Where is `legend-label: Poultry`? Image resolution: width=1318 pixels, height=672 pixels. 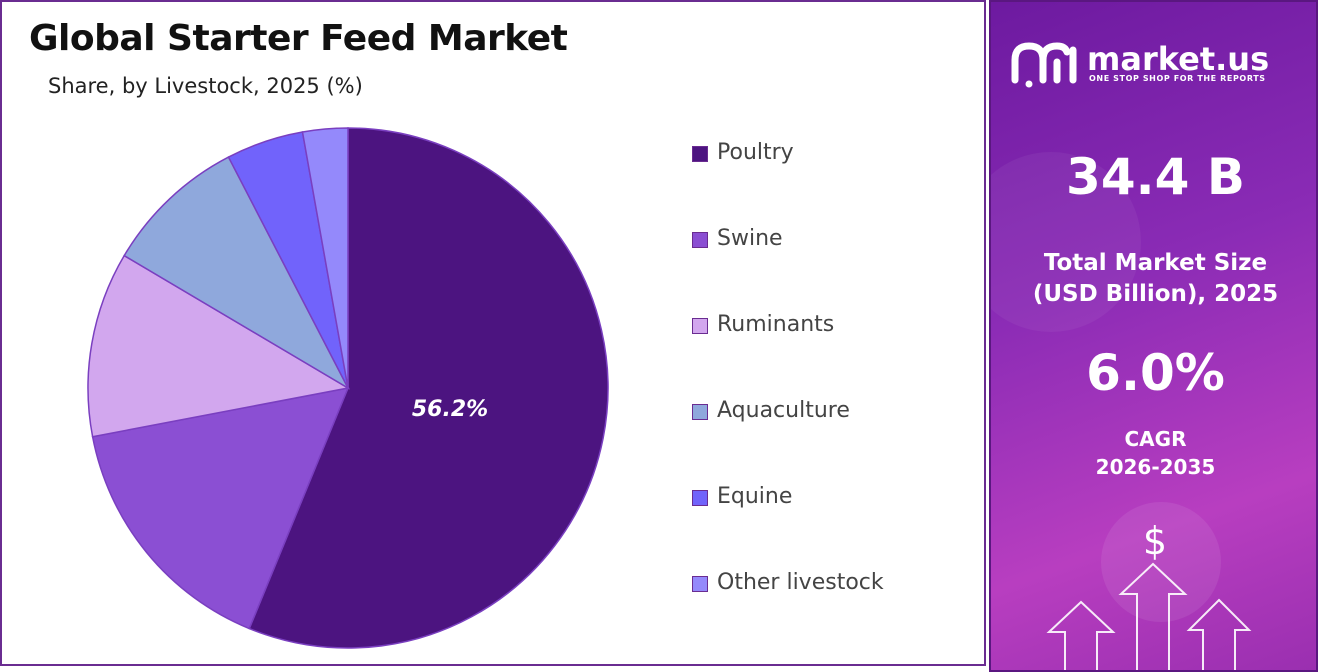 legend-label: Poultry is located at coordinates (755, 152).